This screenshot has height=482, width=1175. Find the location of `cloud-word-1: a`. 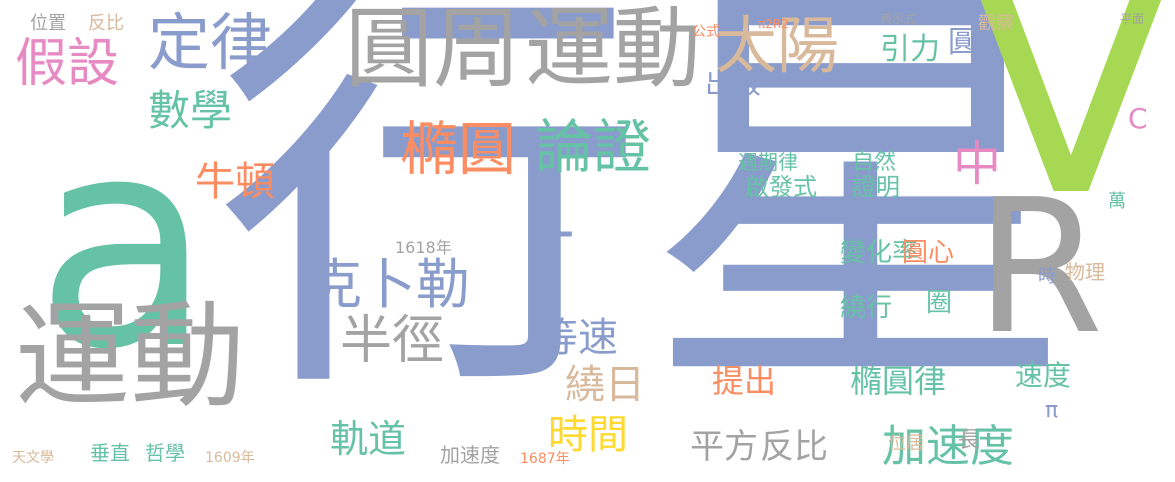

cloud-word-1: a is located at coordinates (124, 244).